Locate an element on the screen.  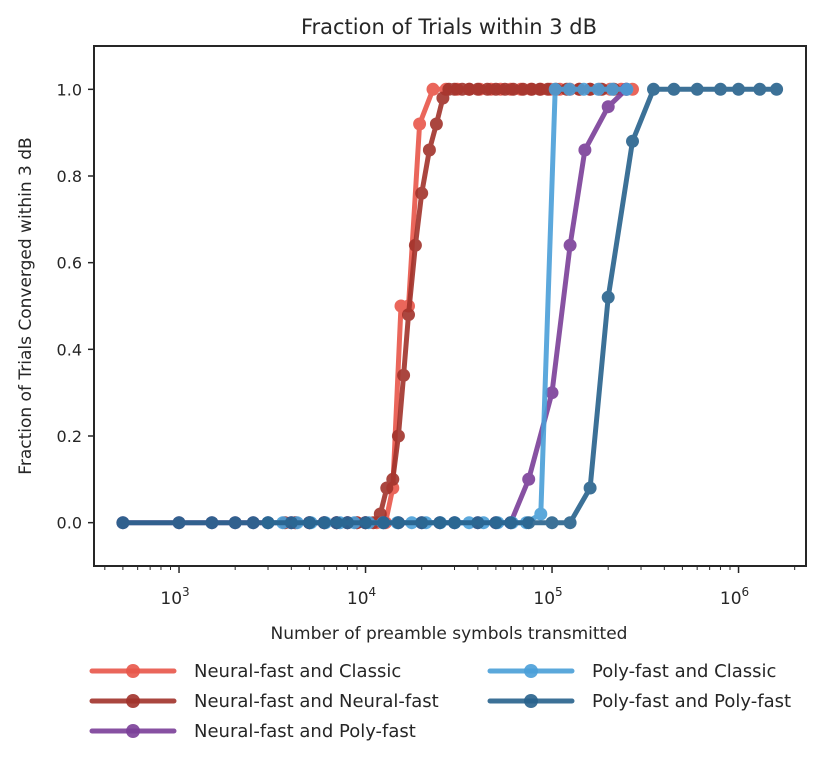
y-tick-label: 0.0 is located at coordinates (69, 523).